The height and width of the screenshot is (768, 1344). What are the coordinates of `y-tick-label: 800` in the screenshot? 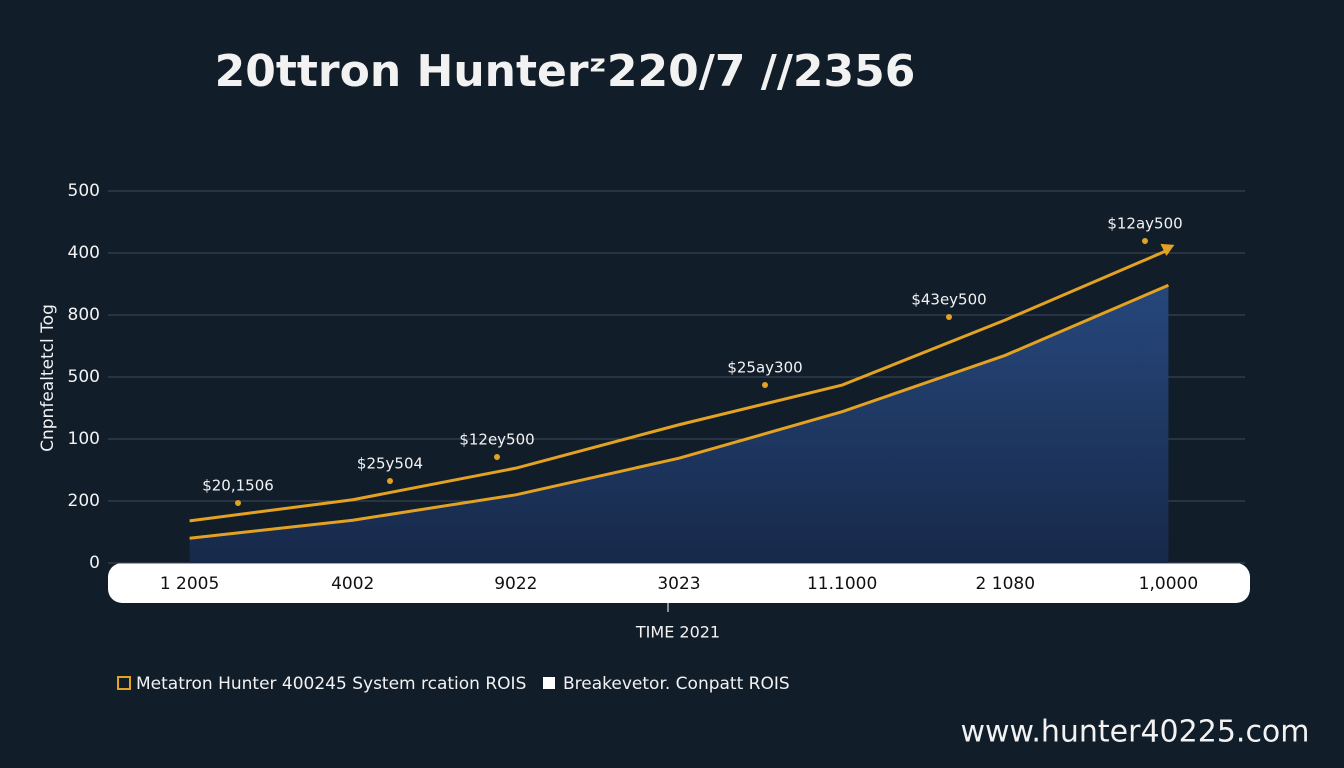 It's located at (84, 315).